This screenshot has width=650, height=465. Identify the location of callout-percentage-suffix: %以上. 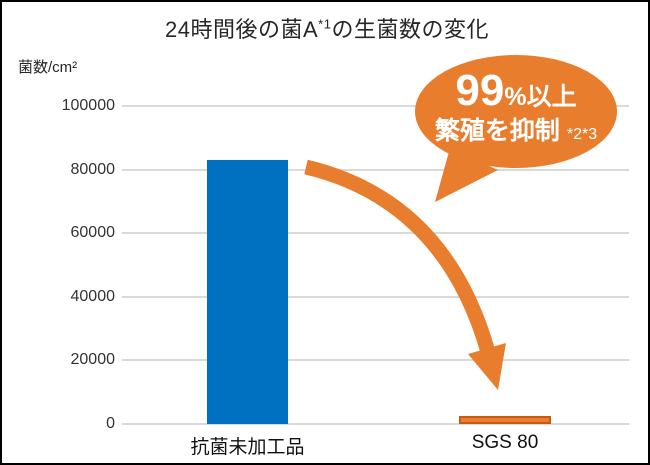
(540, 97).